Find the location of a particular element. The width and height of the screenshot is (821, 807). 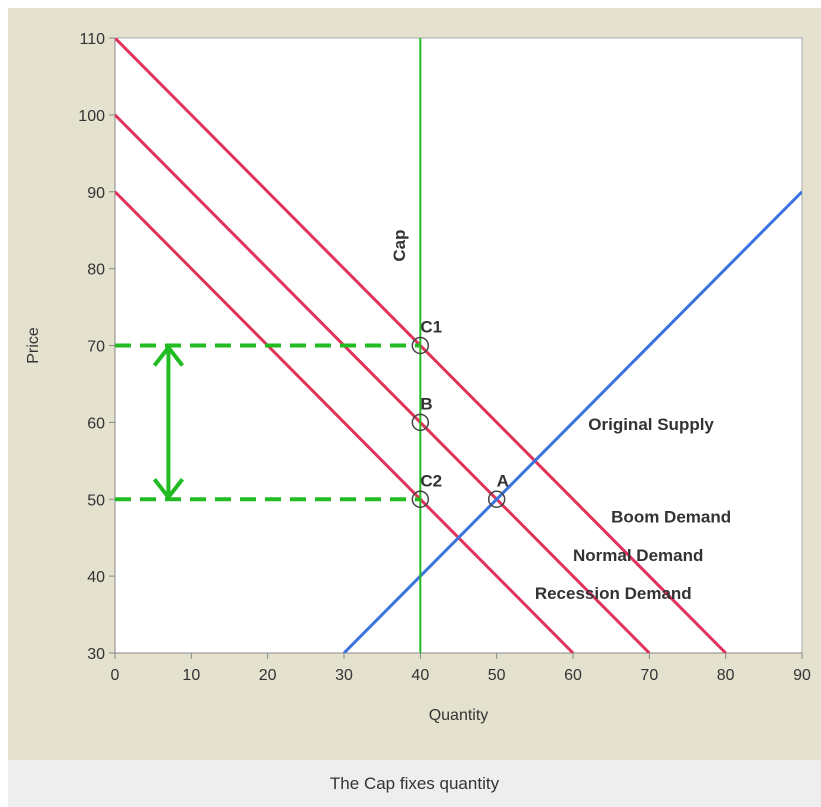

y-tick-label: 90 is located at coordinates (96, 193).